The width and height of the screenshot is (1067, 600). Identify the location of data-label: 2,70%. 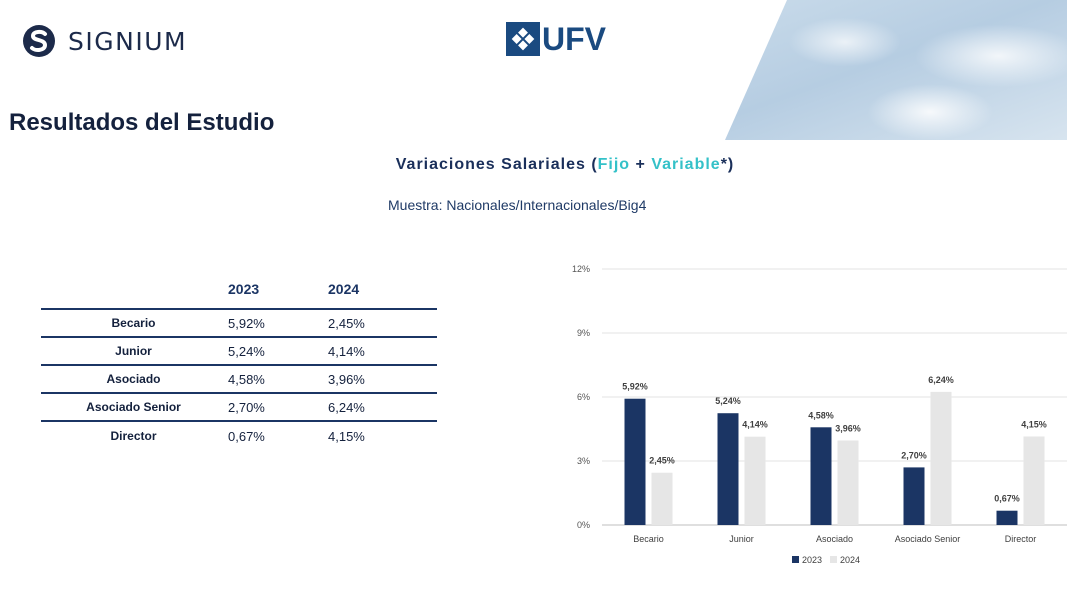
(914, 455).